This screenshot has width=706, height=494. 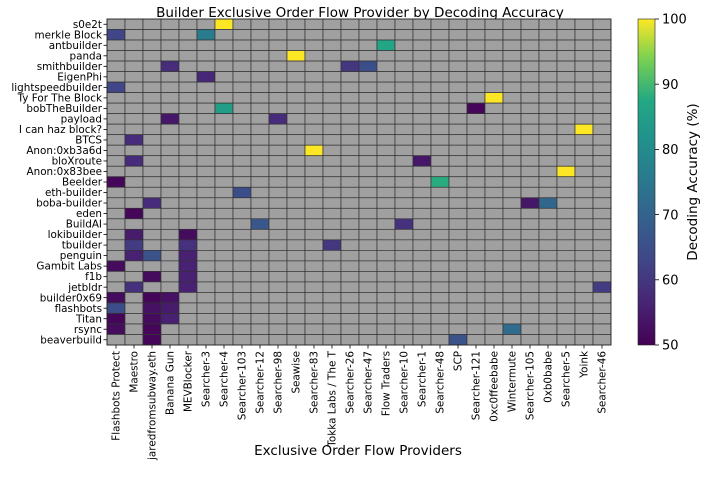 What do you see at coordinates (670, 150) in the screenshot?
I see `colorbar-tick-label: 80` at bounding box center [670, 150].